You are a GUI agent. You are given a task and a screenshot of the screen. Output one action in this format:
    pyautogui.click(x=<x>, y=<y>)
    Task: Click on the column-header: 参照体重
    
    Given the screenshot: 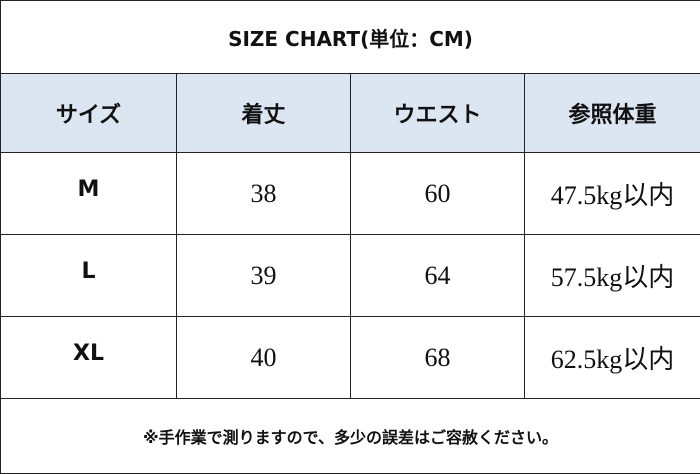 What is the action you would take?
    pyautogui.click(x=612, y=113)
    